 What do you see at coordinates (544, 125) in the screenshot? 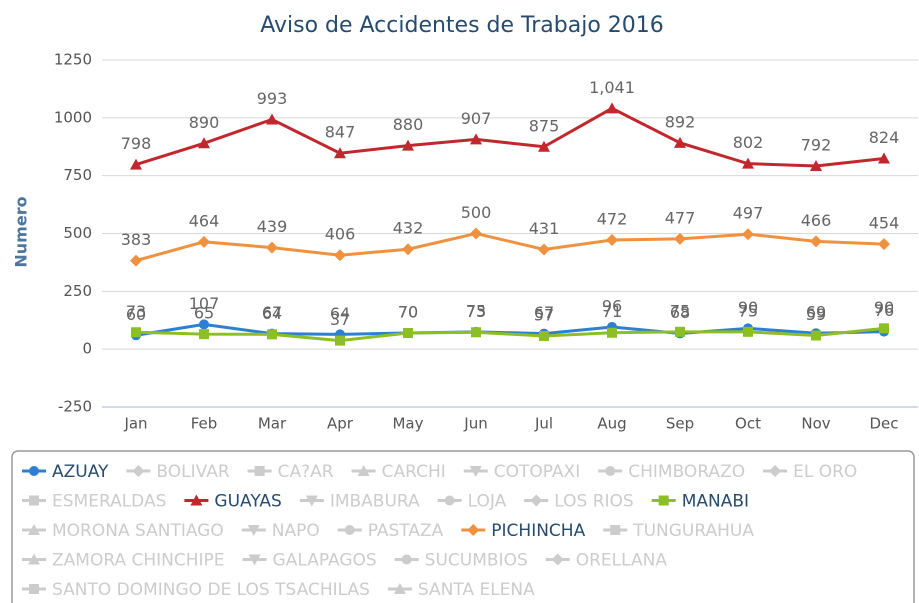
I see `data-label: 875` at bounding box center [544, 125].